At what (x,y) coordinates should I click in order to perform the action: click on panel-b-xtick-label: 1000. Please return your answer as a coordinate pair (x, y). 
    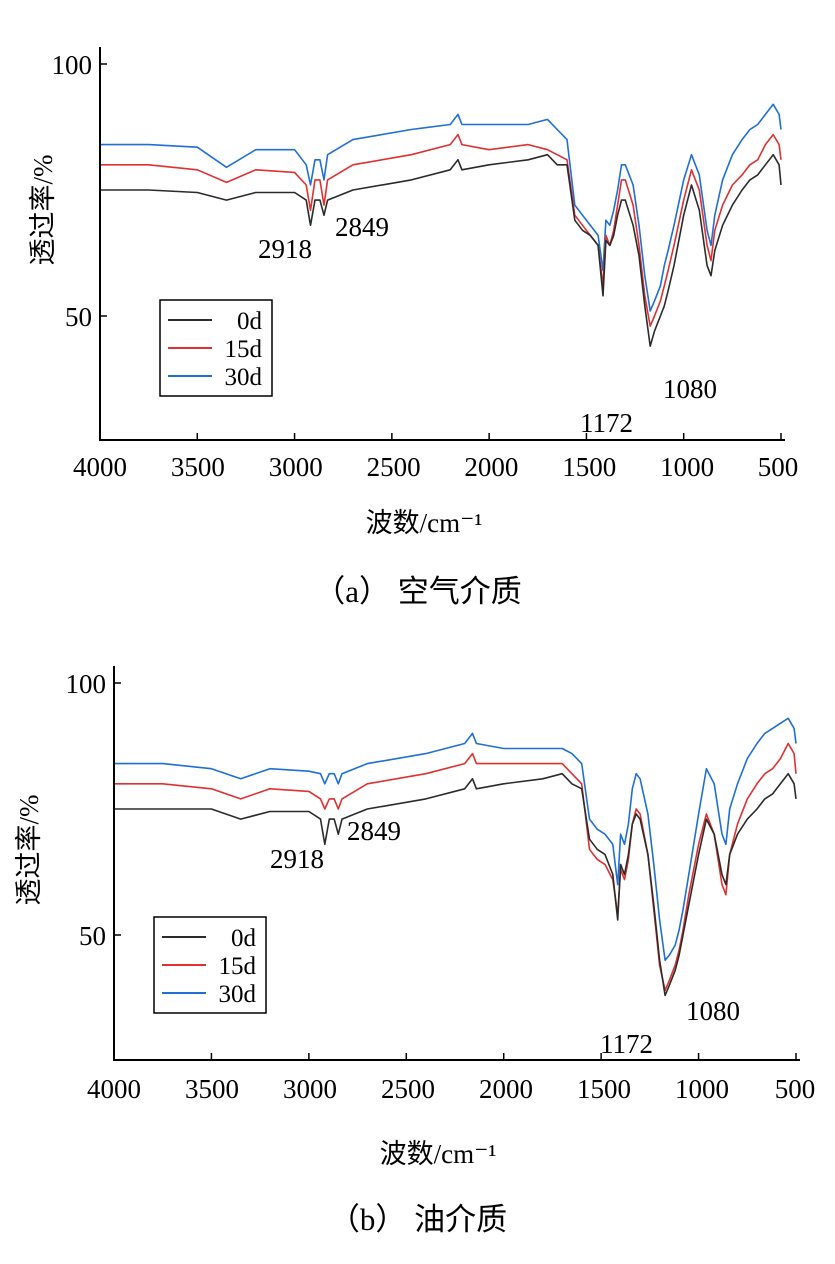
    Looking at the image, I should click on (702, 1089).